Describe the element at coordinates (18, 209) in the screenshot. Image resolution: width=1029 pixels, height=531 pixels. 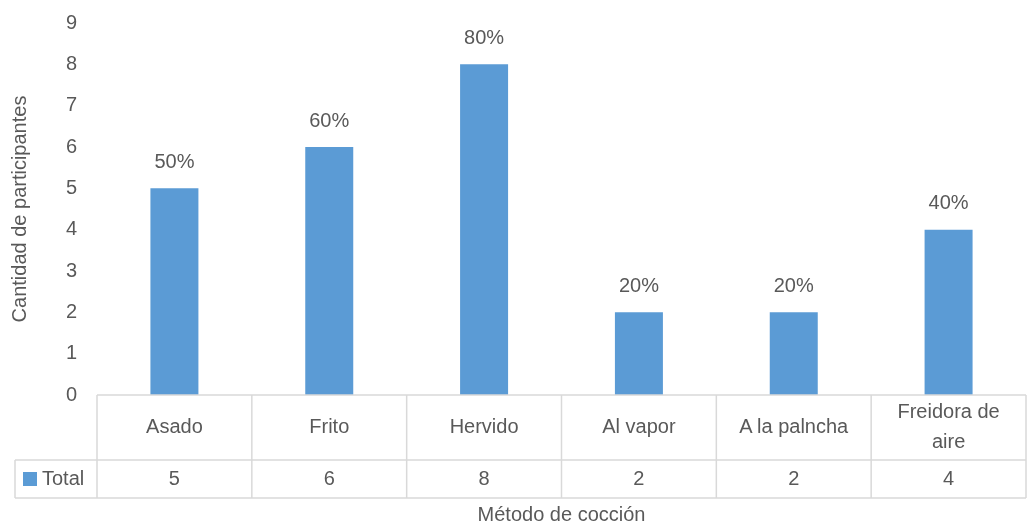
I see `y-axis-title: Cantidad de participantes` at that location.